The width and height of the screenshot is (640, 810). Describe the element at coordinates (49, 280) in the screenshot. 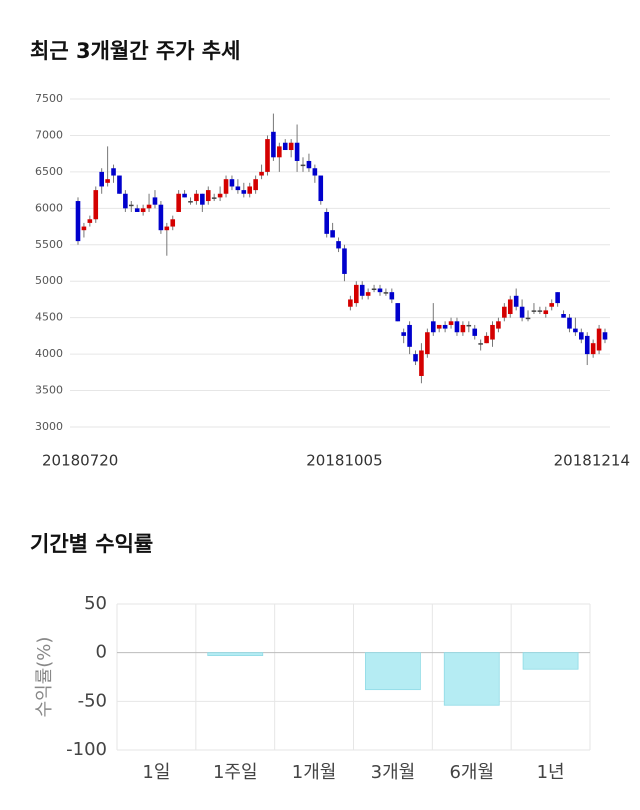

I see `y-tick-label: 5000` at that location.